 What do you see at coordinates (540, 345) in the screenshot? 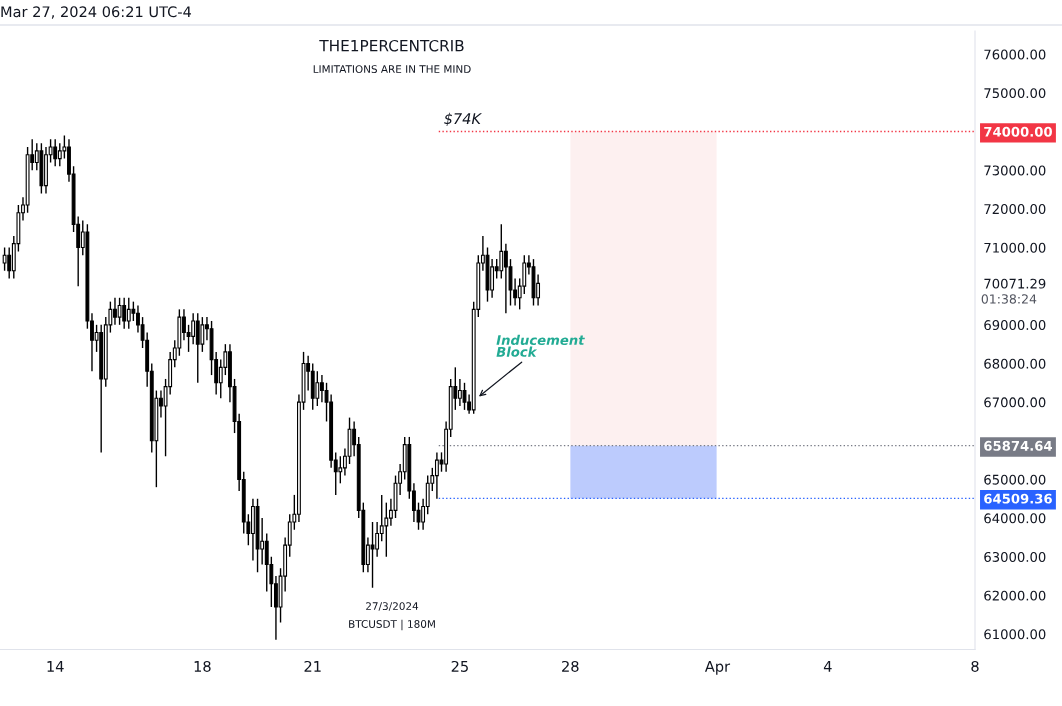
I see `annotation: Inducement Block` at bounding box center [540, 345].